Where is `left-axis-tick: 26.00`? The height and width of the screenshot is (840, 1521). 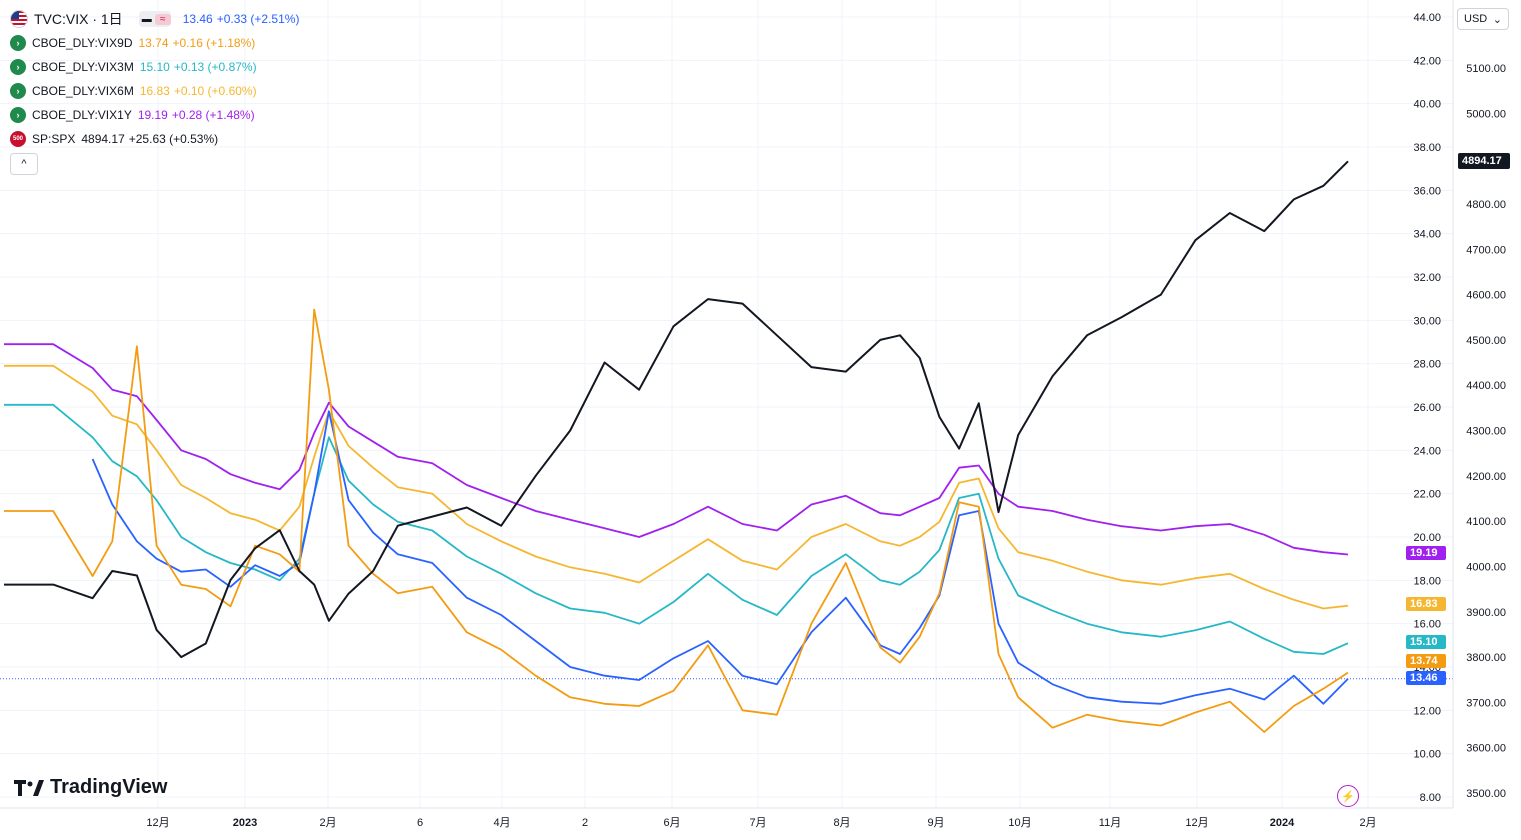 left-axis-tick: 26.00 is located at coordinates (1427, 408).